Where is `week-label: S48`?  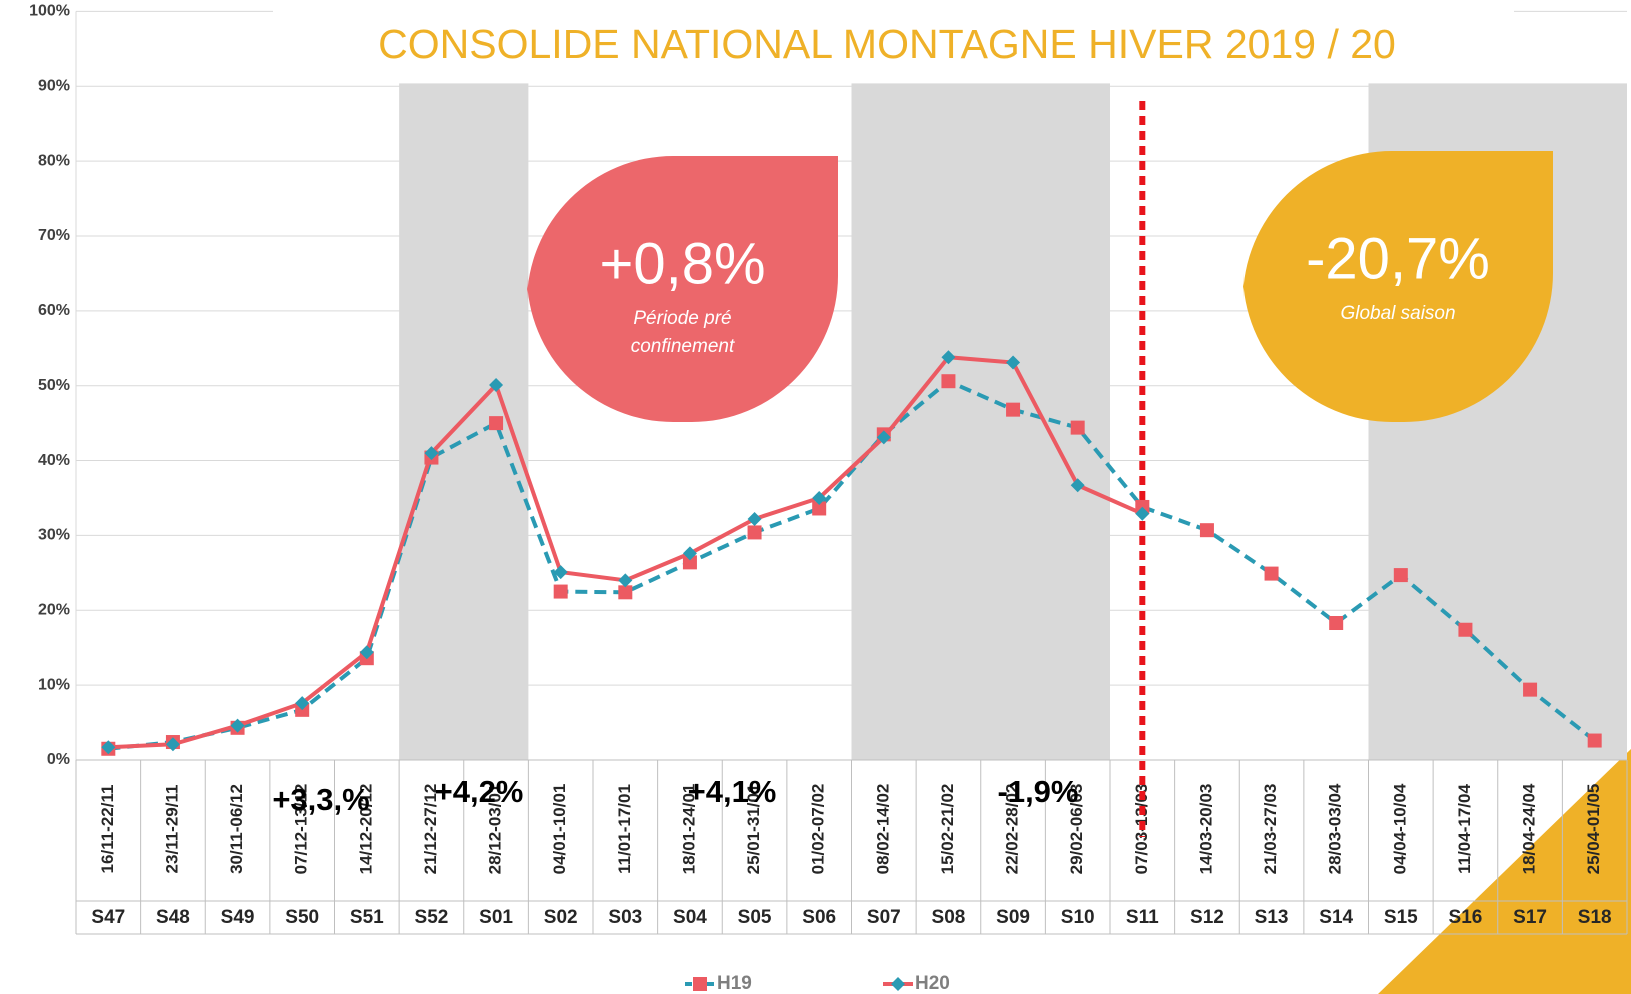 week-label: S48 is located at coordinates (173, 917).